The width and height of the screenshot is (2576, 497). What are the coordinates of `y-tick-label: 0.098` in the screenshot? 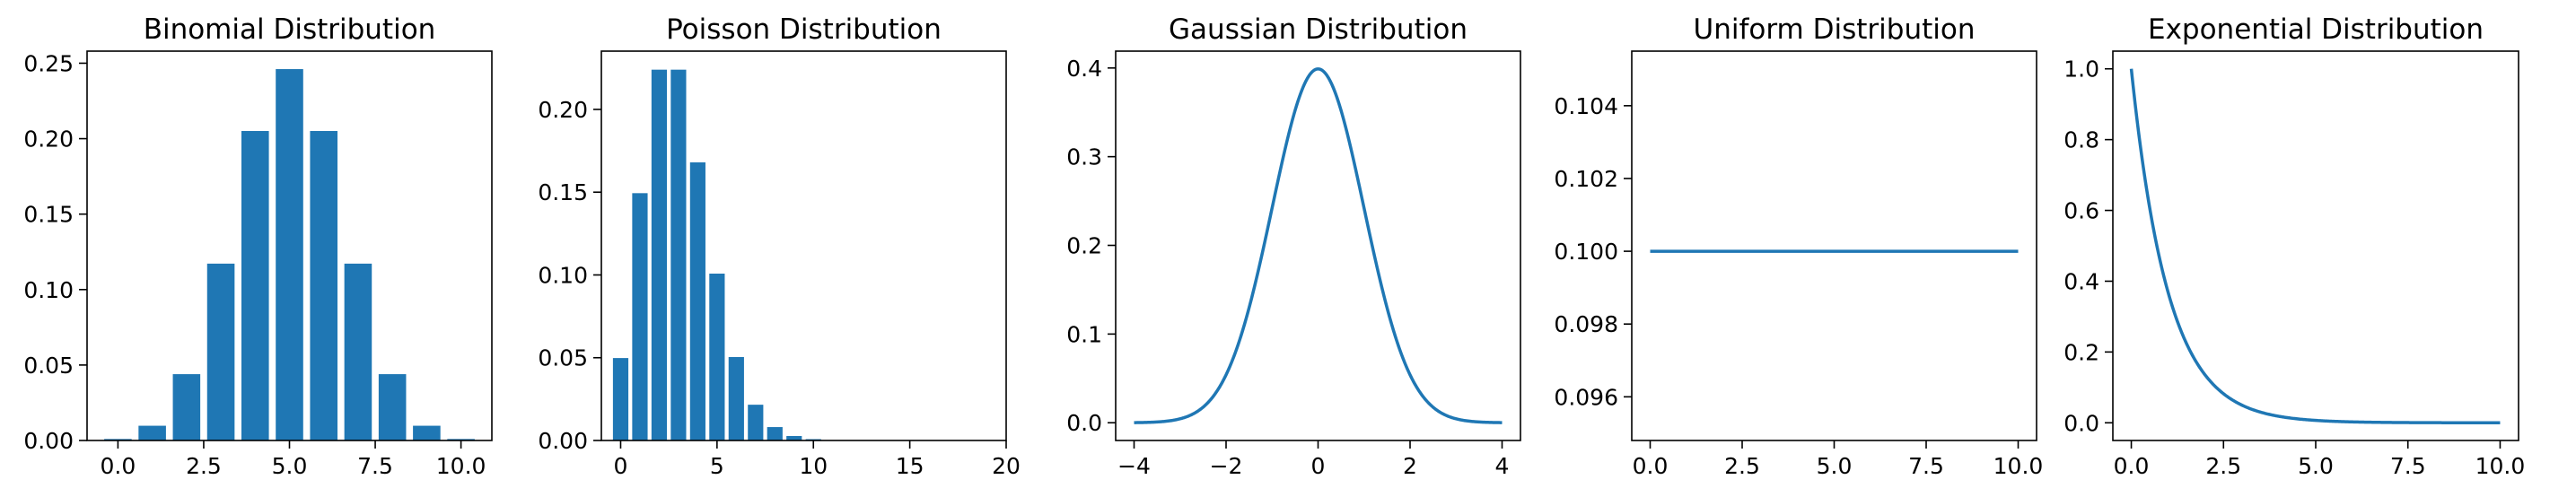 It's located at (1586, 324).